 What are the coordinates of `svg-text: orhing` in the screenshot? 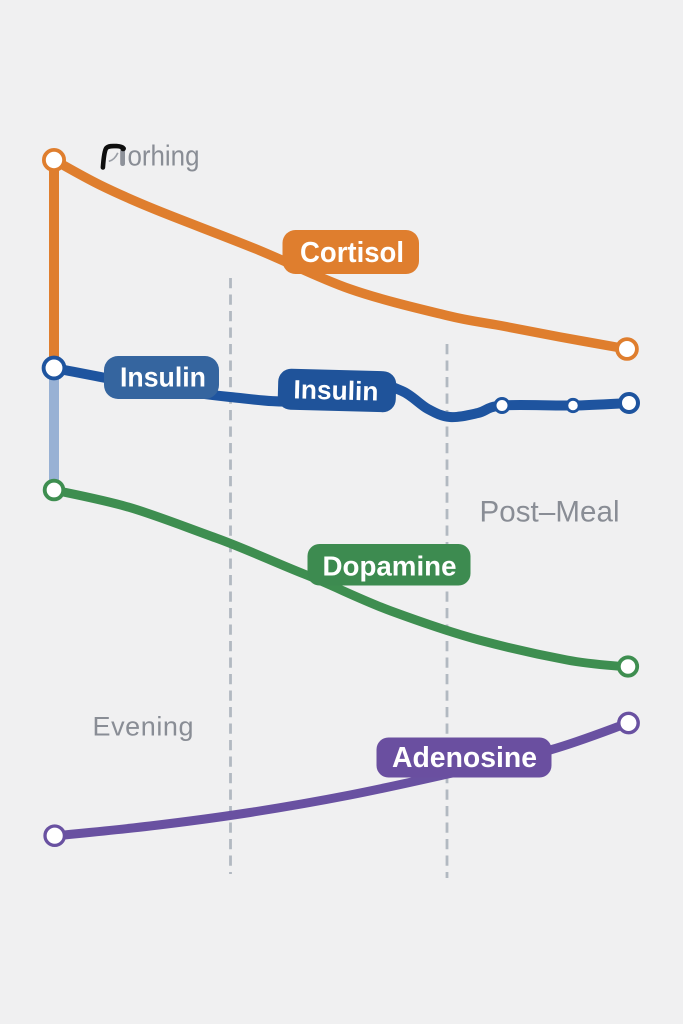 It's located at (164, 157).